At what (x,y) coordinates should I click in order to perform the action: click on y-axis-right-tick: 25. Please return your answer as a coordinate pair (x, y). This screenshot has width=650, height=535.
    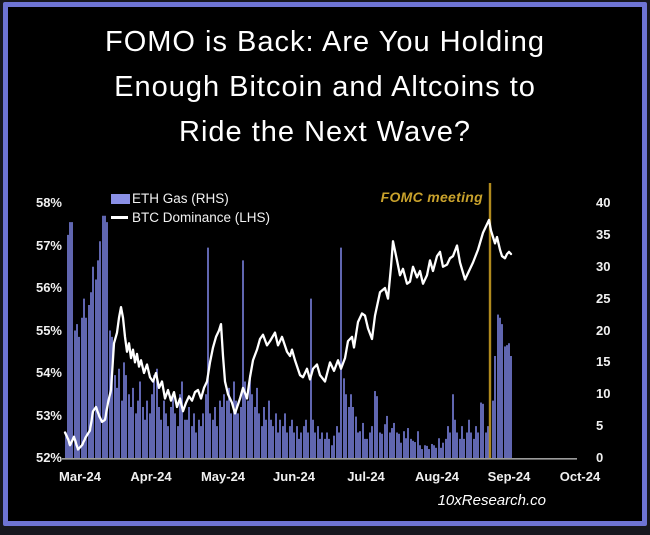
    Looking at the image, I should click on (603, 298).